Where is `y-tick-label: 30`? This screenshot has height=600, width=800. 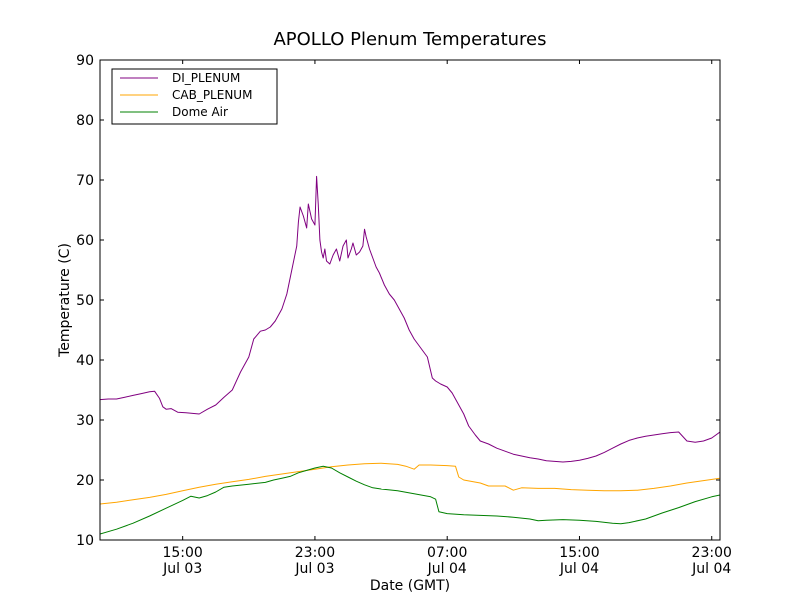
y-tick-label: 30 is located at coordinates (85, 421).